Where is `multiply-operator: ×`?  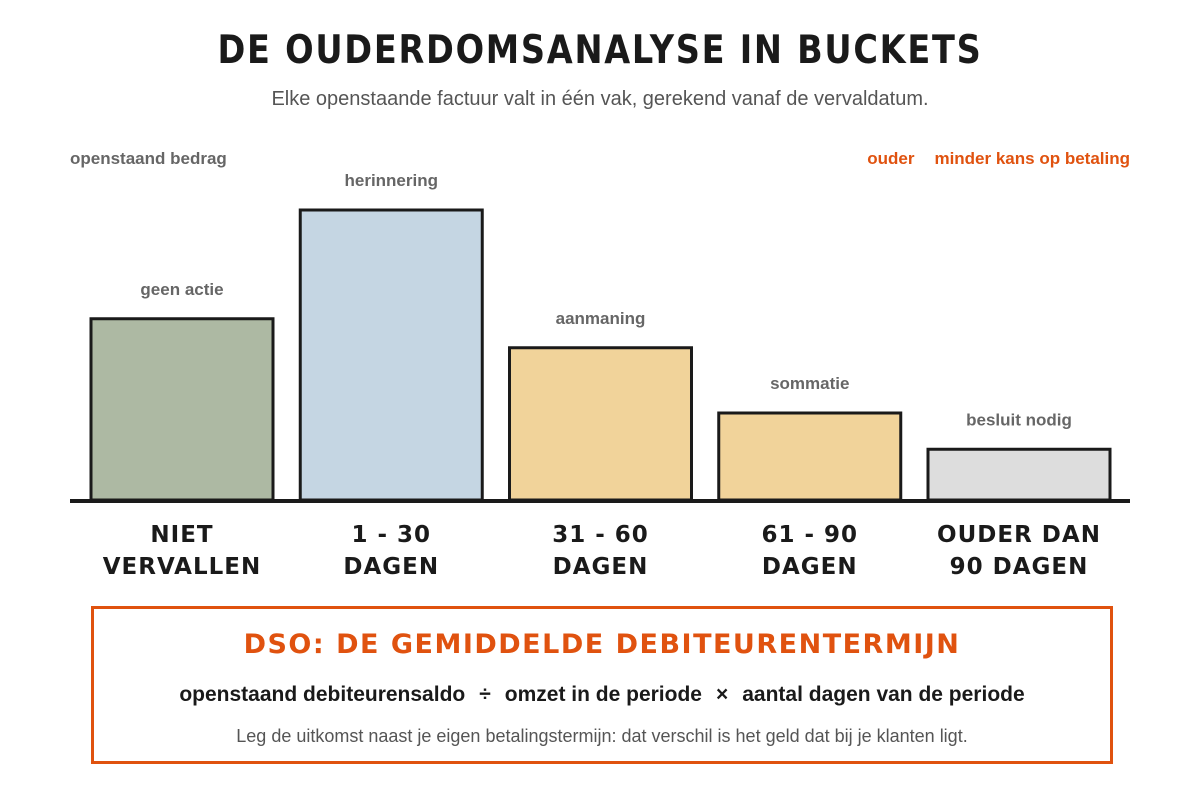 multiply-operator: × is located at coordinates (722, 694).